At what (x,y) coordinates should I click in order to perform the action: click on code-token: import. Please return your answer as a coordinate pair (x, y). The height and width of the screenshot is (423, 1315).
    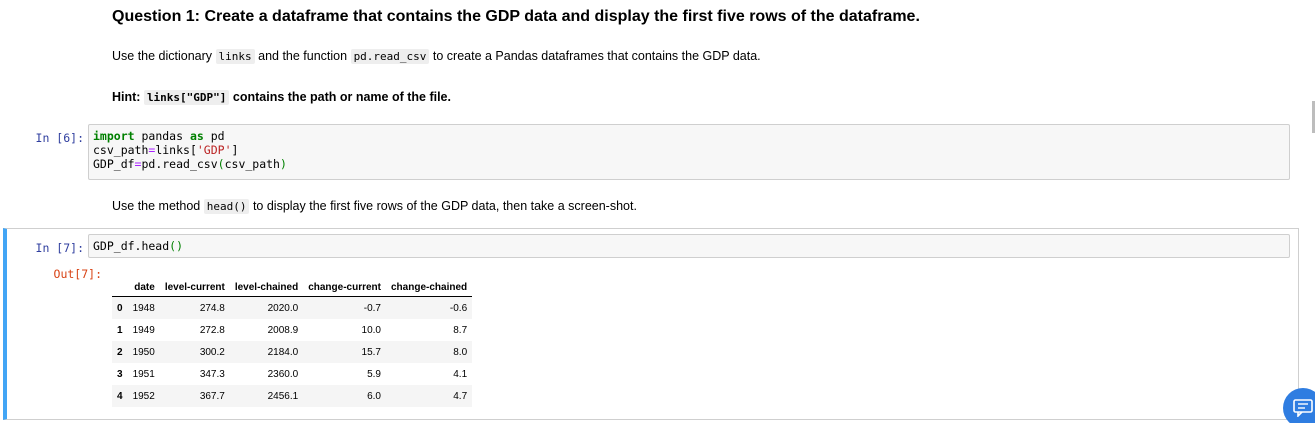
    Looking at the image, I should click on (114, 136).